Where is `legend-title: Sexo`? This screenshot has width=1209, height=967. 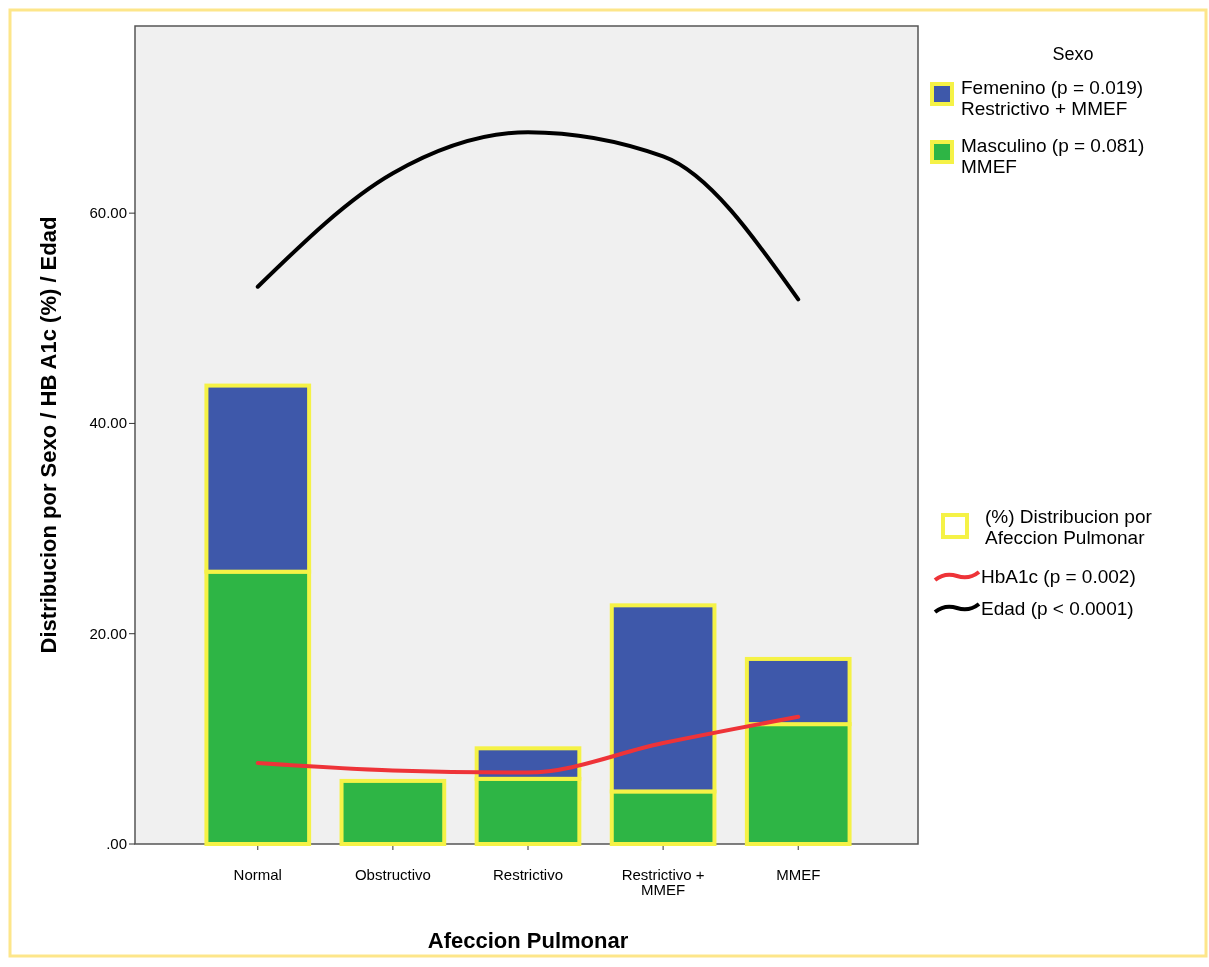 legend-title: Sexo is located at coordinates (1073, 54).